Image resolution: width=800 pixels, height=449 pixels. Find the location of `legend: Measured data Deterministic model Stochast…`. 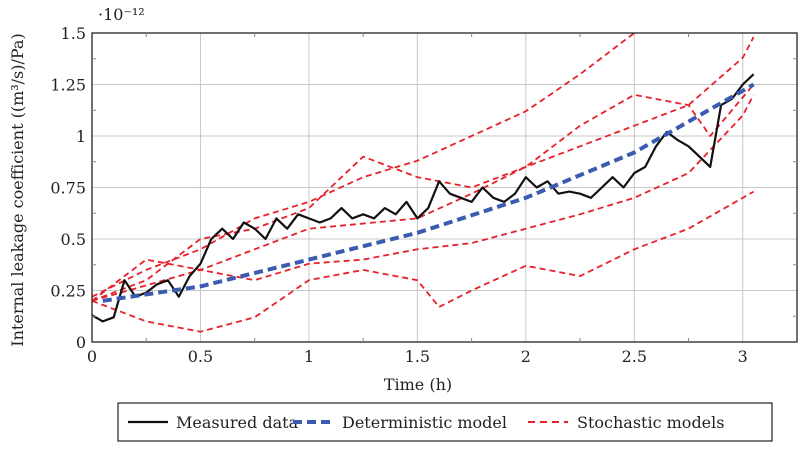

legend: Measured data Deterministic model Stochast… is located at coordinates (445, 422).